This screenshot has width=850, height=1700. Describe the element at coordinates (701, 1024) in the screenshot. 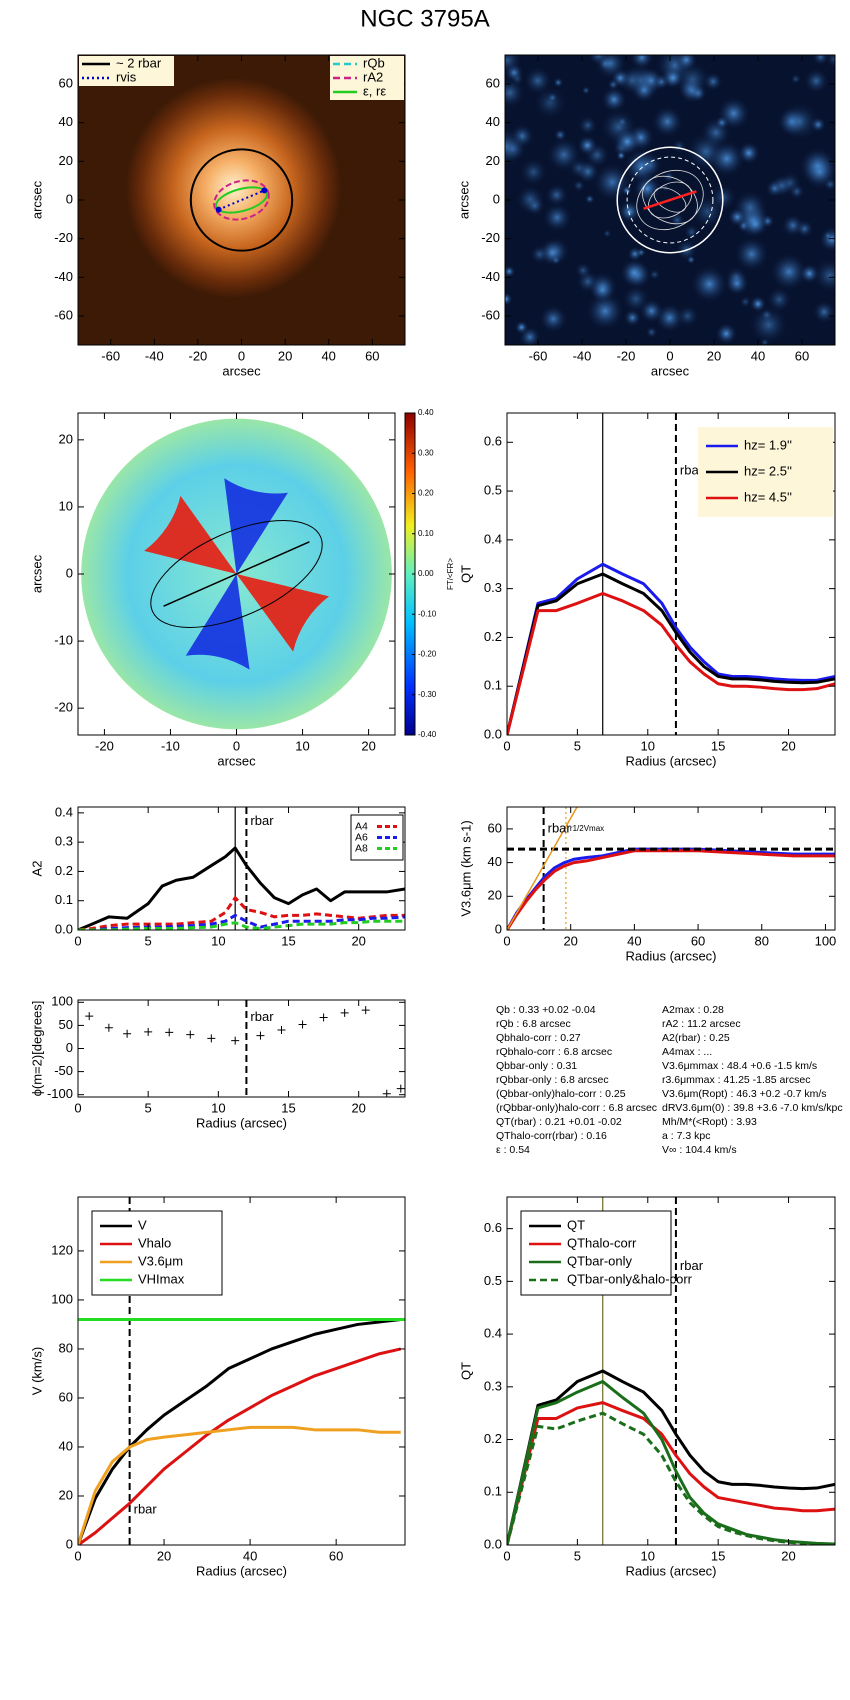

I see `parameter-line: rA2 : 11.2 arcsec` at that location.